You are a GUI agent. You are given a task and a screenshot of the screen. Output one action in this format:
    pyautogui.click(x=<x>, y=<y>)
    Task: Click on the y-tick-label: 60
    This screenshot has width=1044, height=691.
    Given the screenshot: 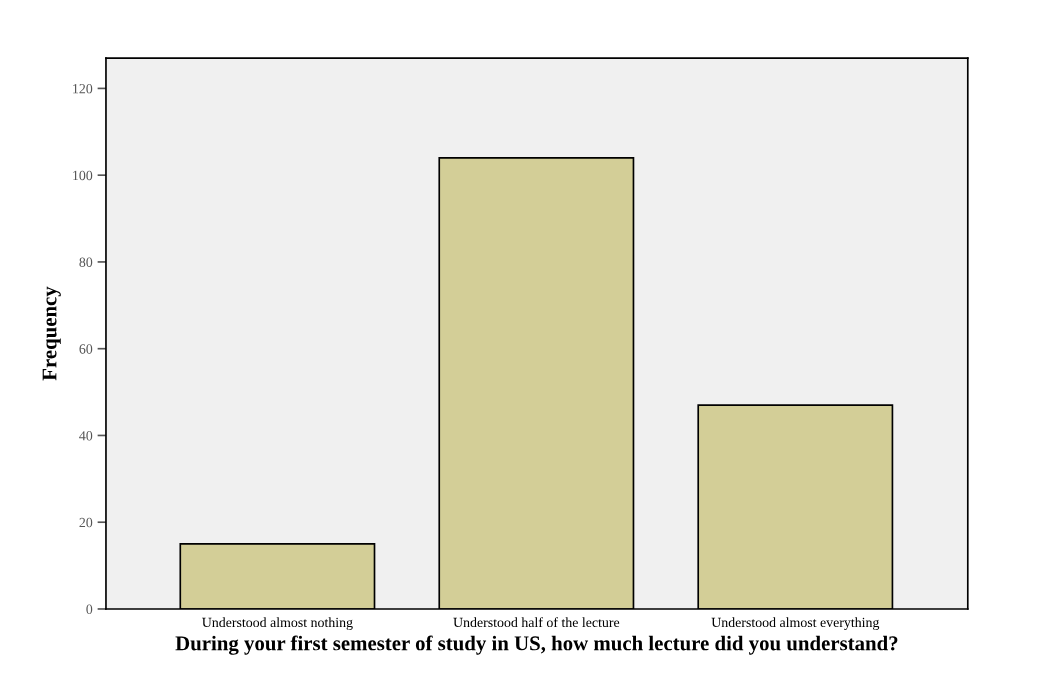 What is the action you would take?
    pyautogui.click(x=86, y=349)
    